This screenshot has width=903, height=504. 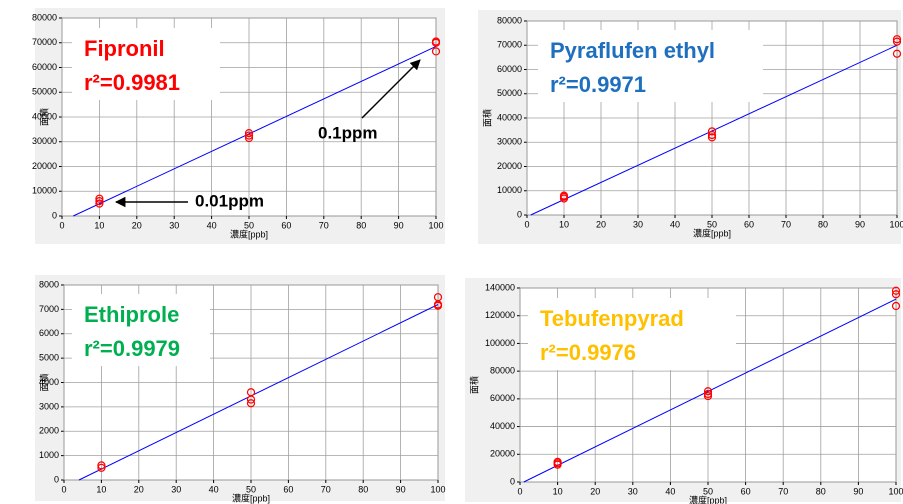 What do you see at coordinates (132, 348) in the screenshot?
I see `r-squared: r²=0.9979` at bounding box center [132, 348].